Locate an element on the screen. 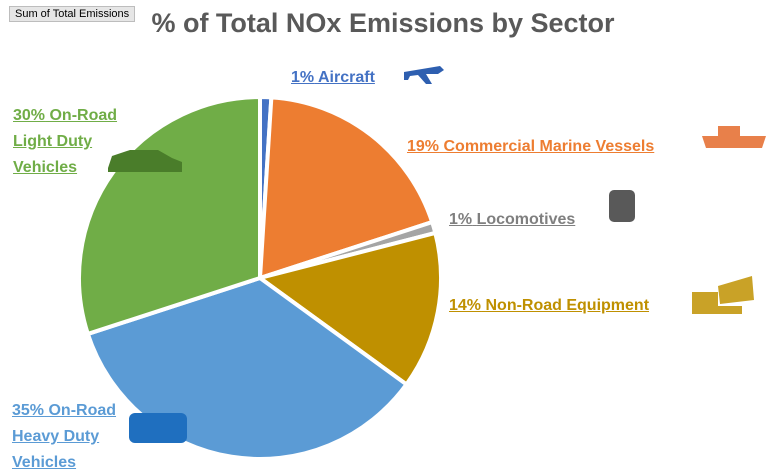 The width and height of the screenshot is (766, 472). car-icon is located at coordinates (145, 161).